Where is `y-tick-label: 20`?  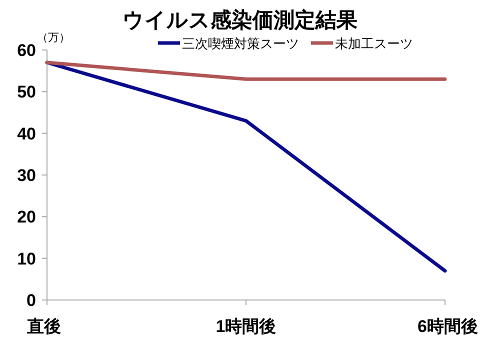
y-tick-label: 20 is located at coordinates (26, 217).